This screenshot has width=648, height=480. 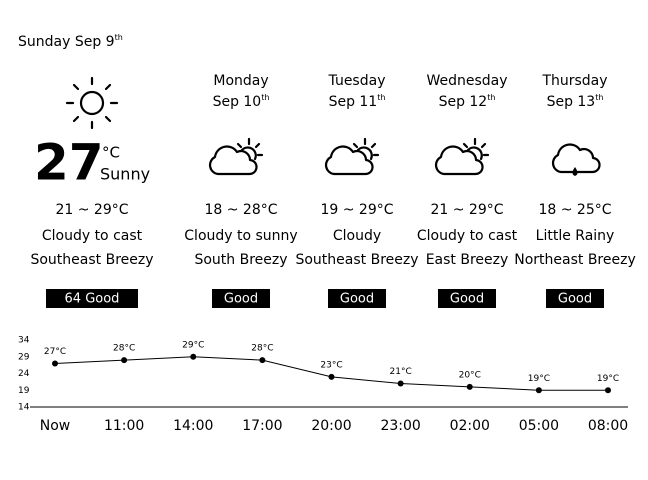 What do you see at coordinates (125, 174) in the screenshot?
I see `today-condition: Sunny` at bounding box center [125, 174].